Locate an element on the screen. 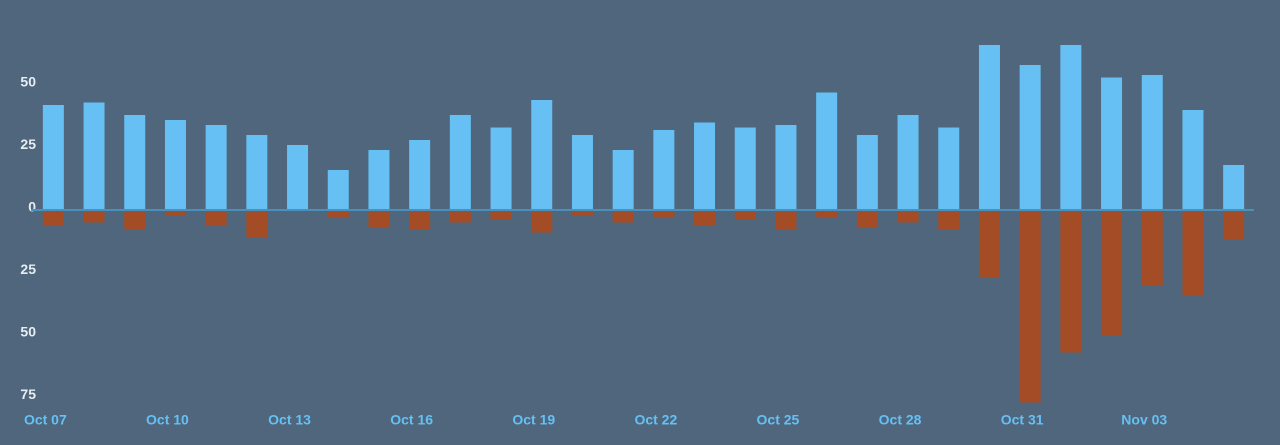 This screenshot has width=1280, height=445. x-tick-label: Oct 31 is located at coordinates (1022, 420).